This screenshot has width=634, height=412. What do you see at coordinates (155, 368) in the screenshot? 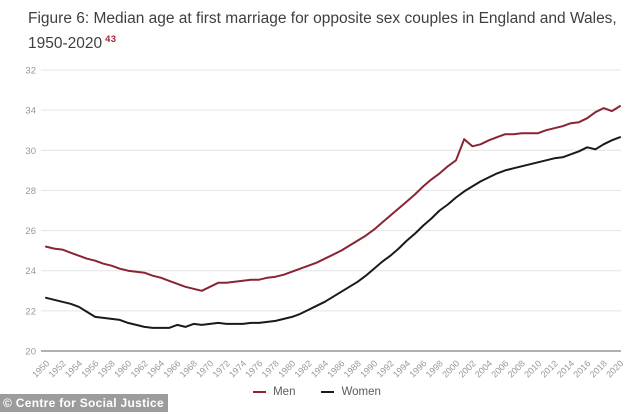
I see `x-tick-label: 1964` at bounding box center [155, 368].